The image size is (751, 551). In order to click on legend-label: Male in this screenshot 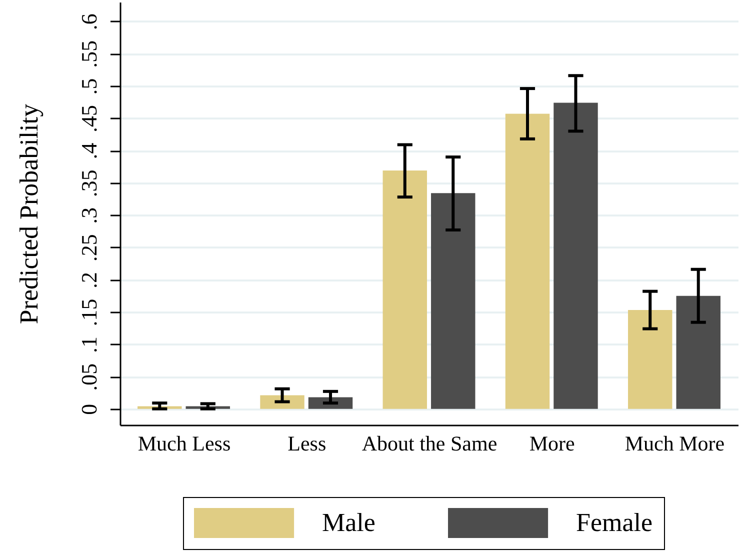, I will do `click(349, 522)`.